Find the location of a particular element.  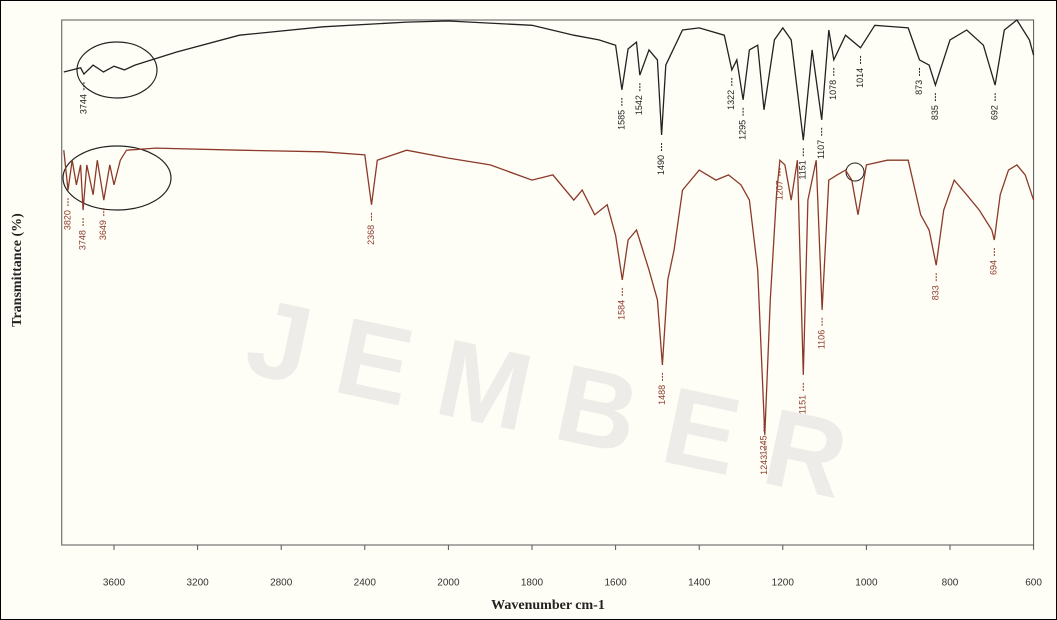

peak-label: 1078 is located at coordinates (833, 90).